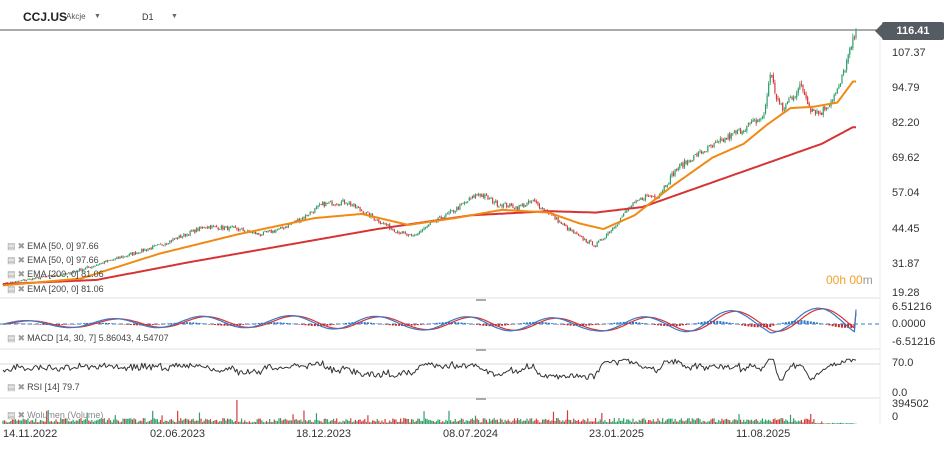  I want to click on symbol-dropdown-icon: ▼, so click(97, 16).